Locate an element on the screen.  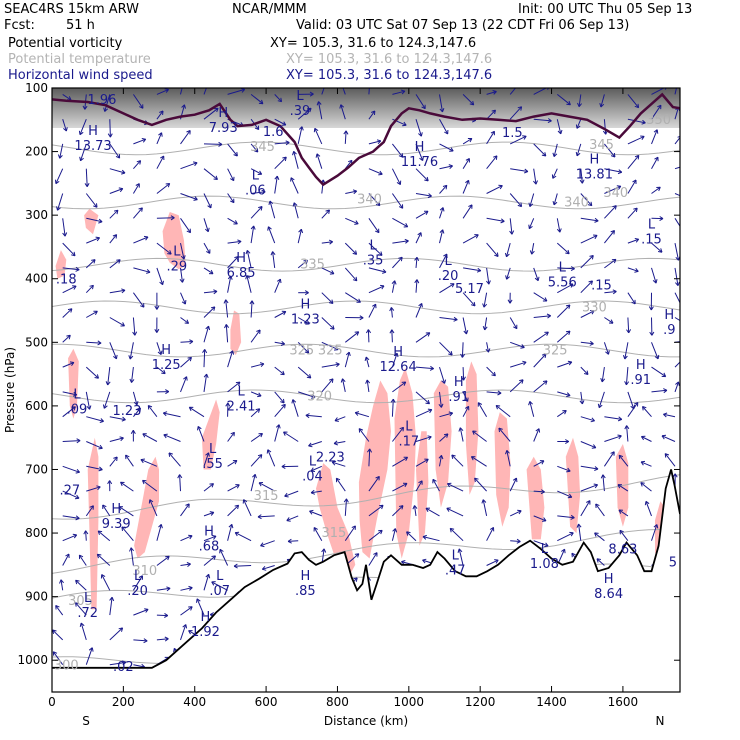
extremum-type: L is located at coordinates (177, 252).